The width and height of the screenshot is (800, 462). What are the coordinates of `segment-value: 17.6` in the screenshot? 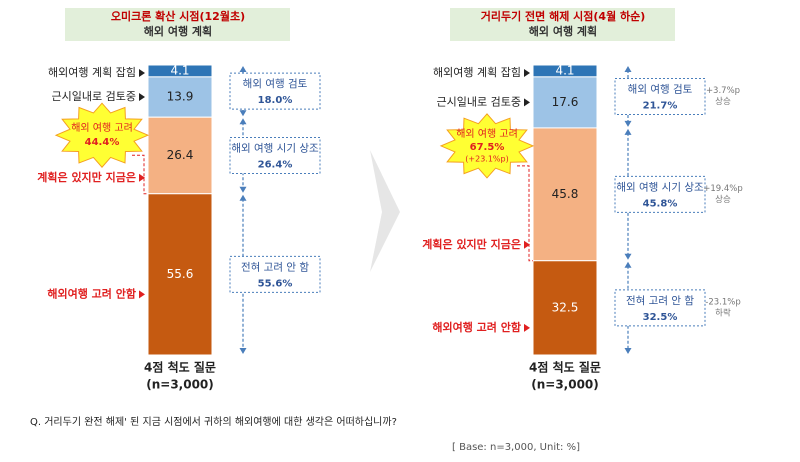 It's located at (565, 102).